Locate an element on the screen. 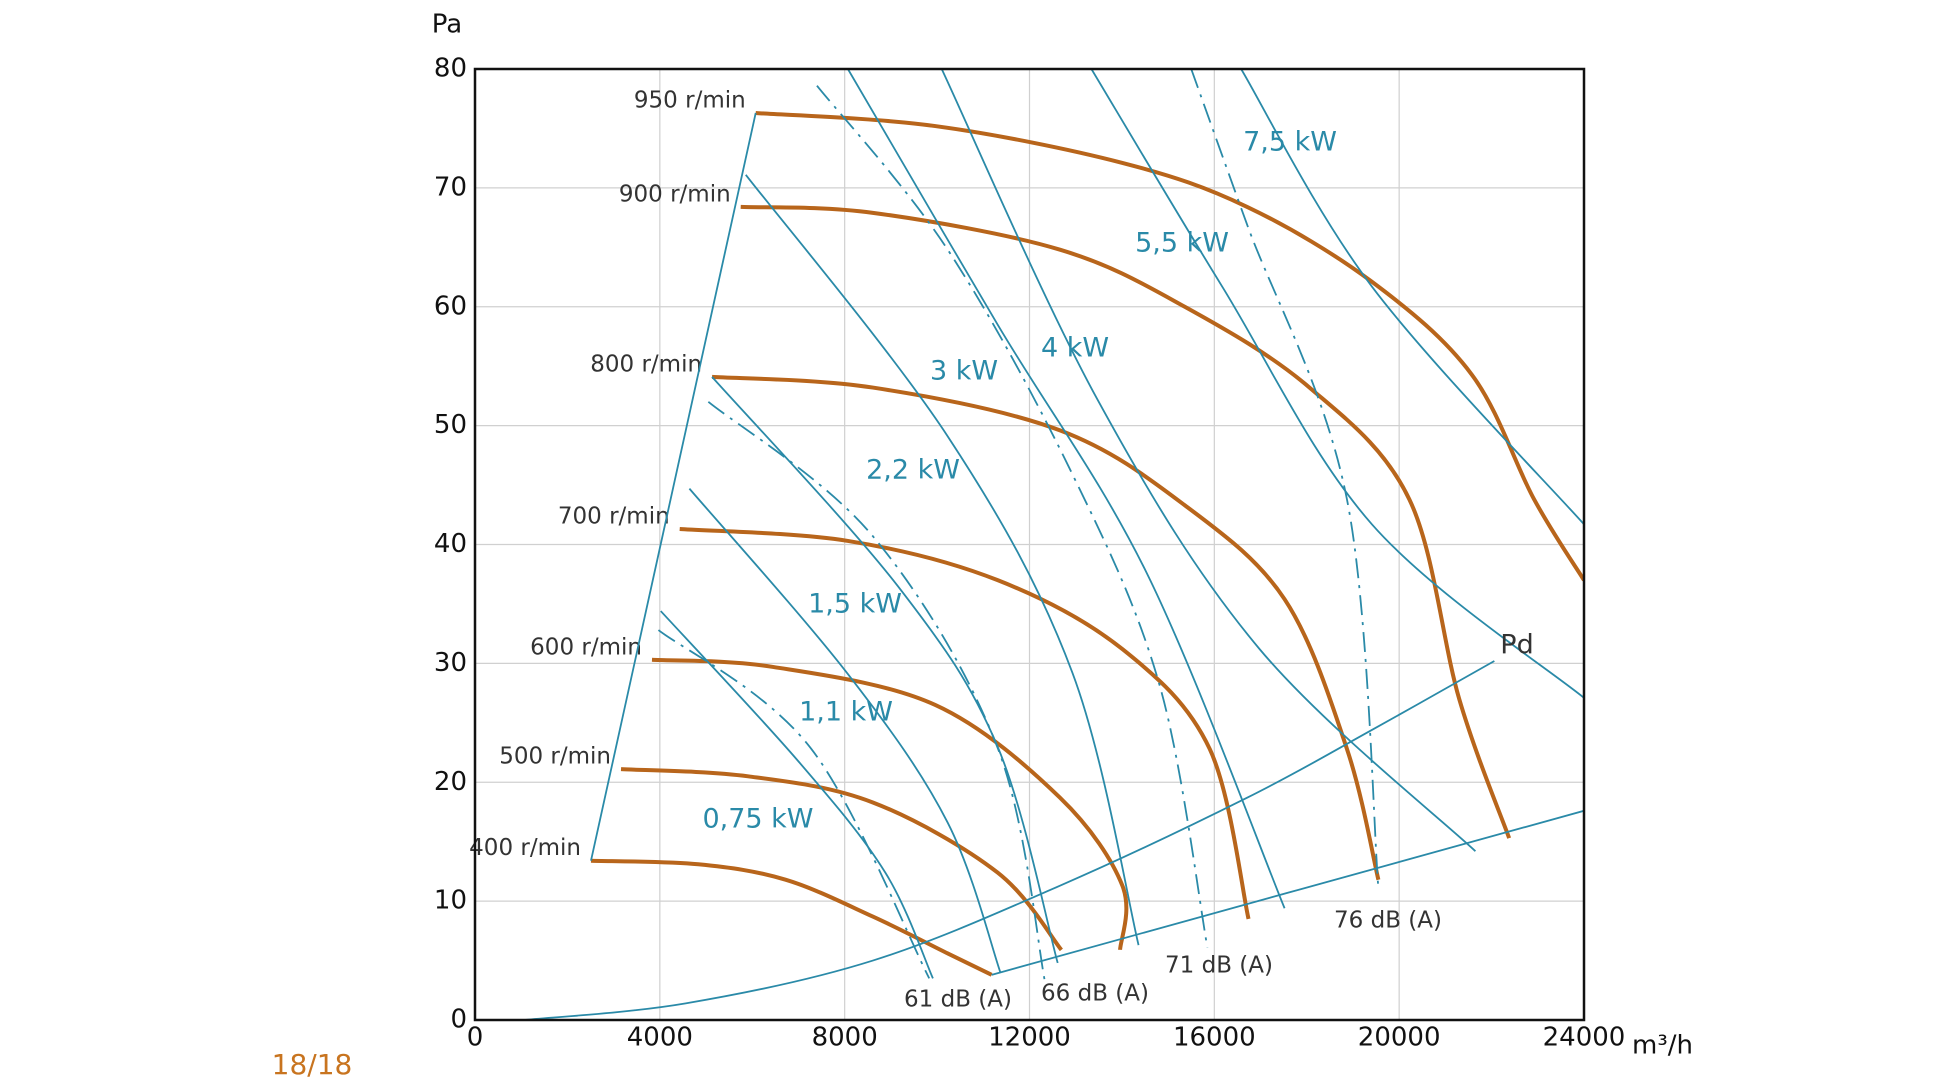 This screenshot has width=1946, height=1090. page-number: 18/18 is located at coordinates (312, 1064).